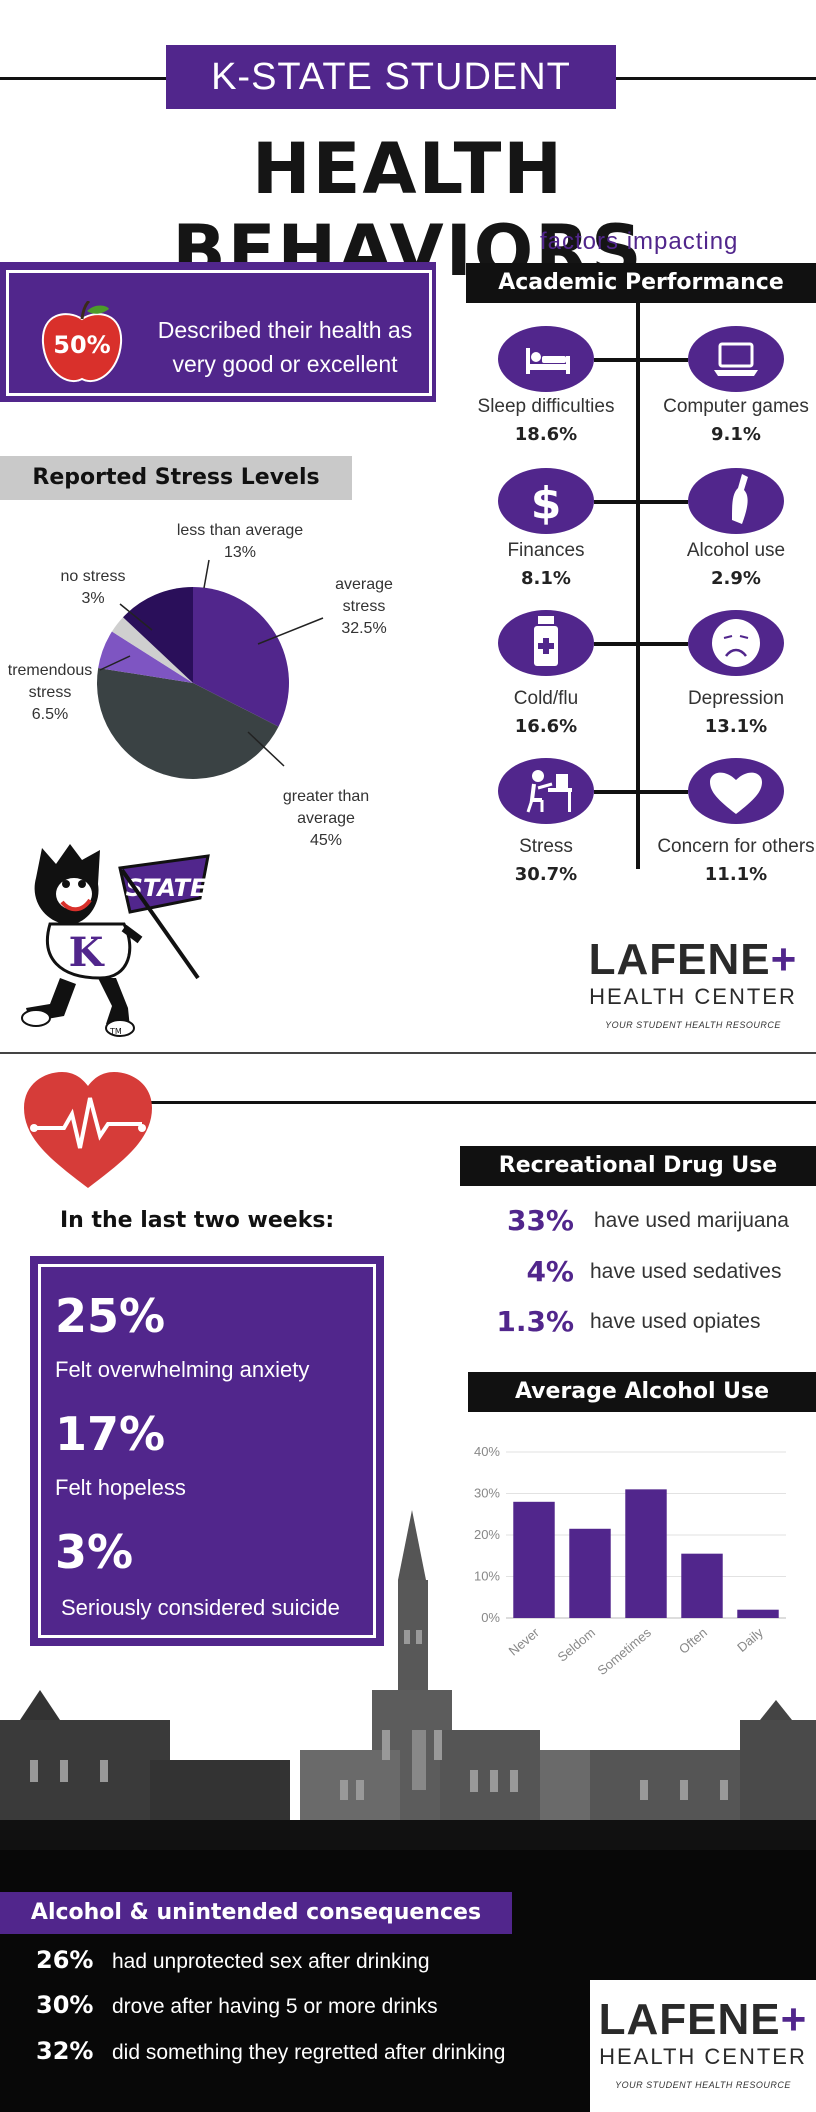  What do you see at coordinates (487, 1534) in the screenshot?
I see `y-tick-label: 20%` at bounding box center [487, 1534].